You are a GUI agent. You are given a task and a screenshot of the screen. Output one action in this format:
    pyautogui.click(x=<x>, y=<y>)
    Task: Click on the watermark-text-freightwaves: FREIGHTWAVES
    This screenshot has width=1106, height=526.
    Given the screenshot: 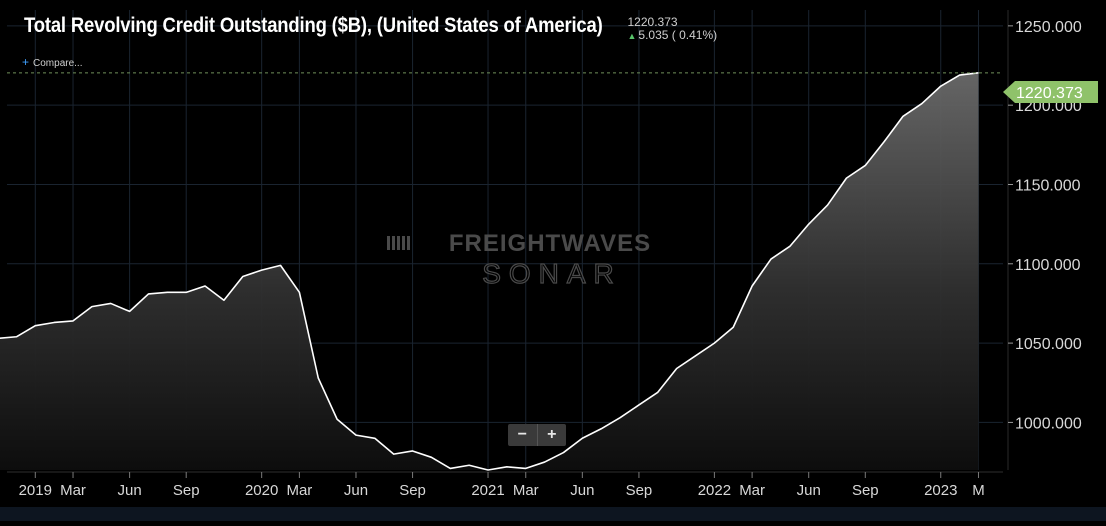 What is the action you would take?
    pyautogui.click(x=550, y=243)
    